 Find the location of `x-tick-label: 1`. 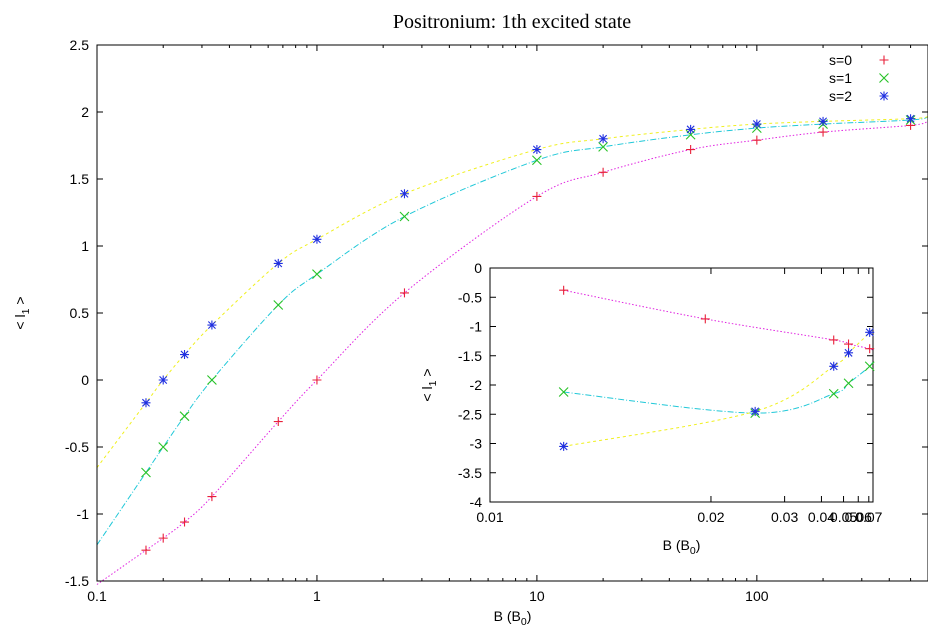

x-tick-label: 1 is located at coordinates (317, 596).